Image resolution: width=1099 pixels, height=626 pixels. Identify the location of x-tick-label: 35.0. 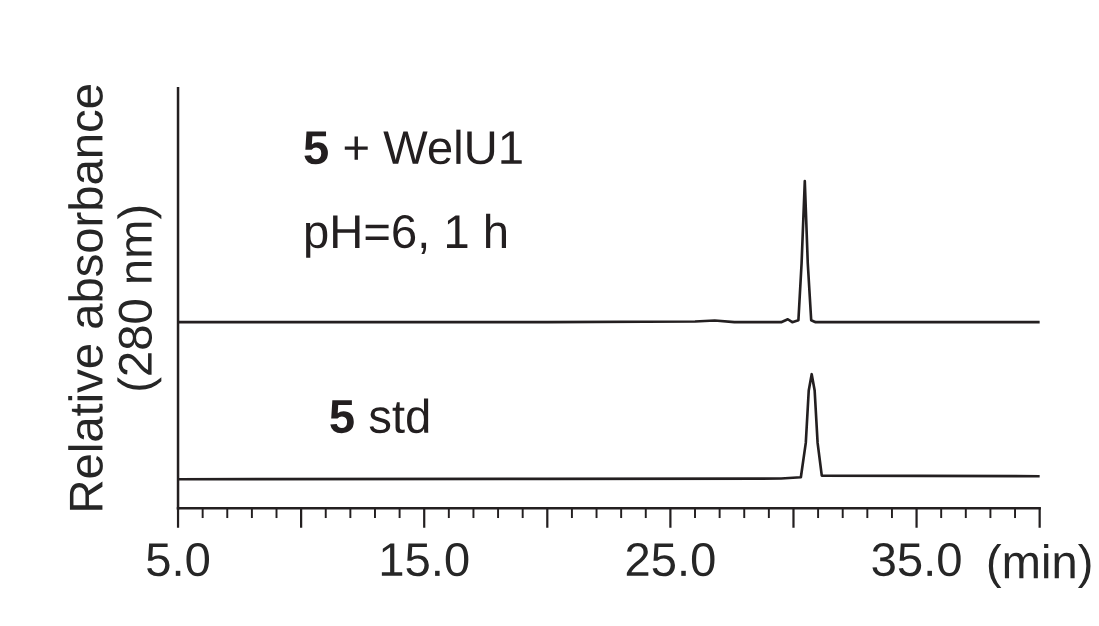
(916, 559).